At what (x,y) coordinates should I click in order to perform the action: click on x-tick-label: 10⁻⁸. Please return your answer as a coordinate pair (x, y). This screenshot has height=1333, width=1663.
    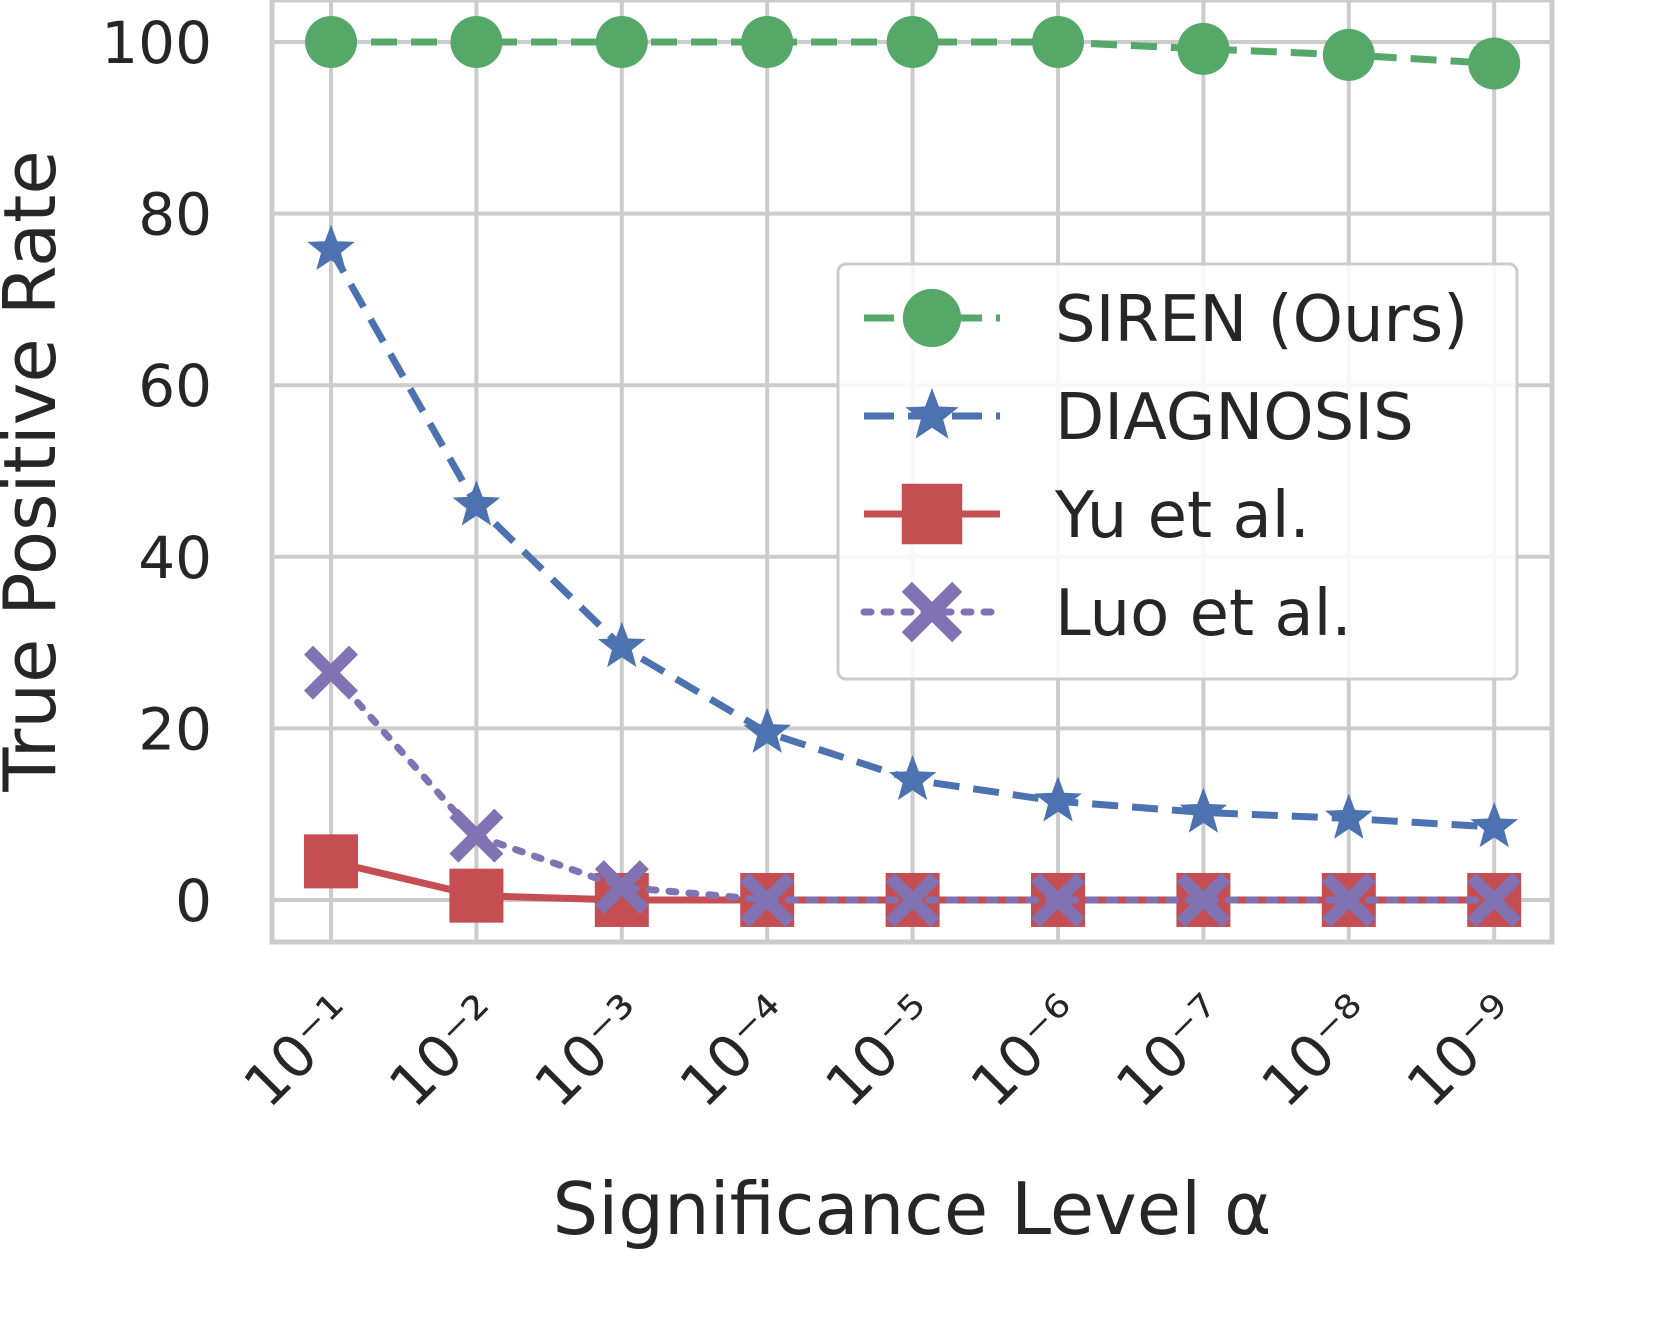
    Looking at the image, I should click on (1317, 1051).